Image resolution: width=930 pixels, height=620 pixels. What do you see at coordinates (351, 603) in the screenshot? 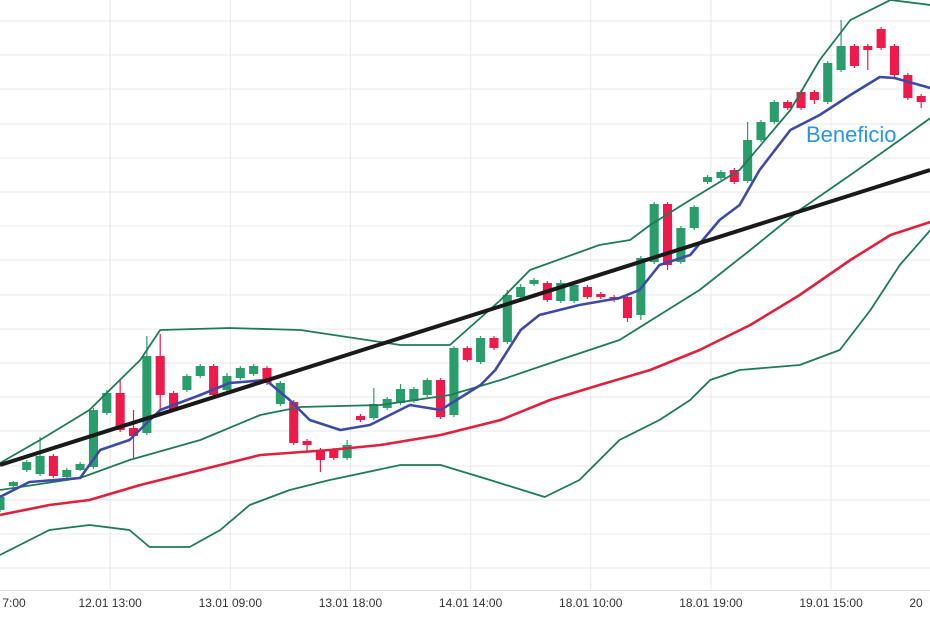
I see `x-tick-label: 13.01 18:00` at bounding box center [351, 603].